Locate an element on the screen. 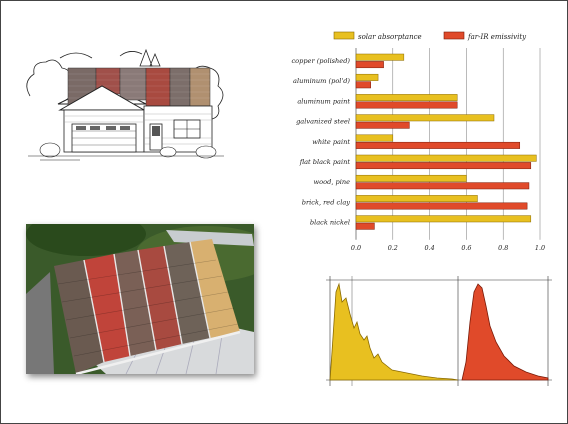 The image size is (568, 424). tick-label-1.0: 1.0 is located at coordinates (540, 248).